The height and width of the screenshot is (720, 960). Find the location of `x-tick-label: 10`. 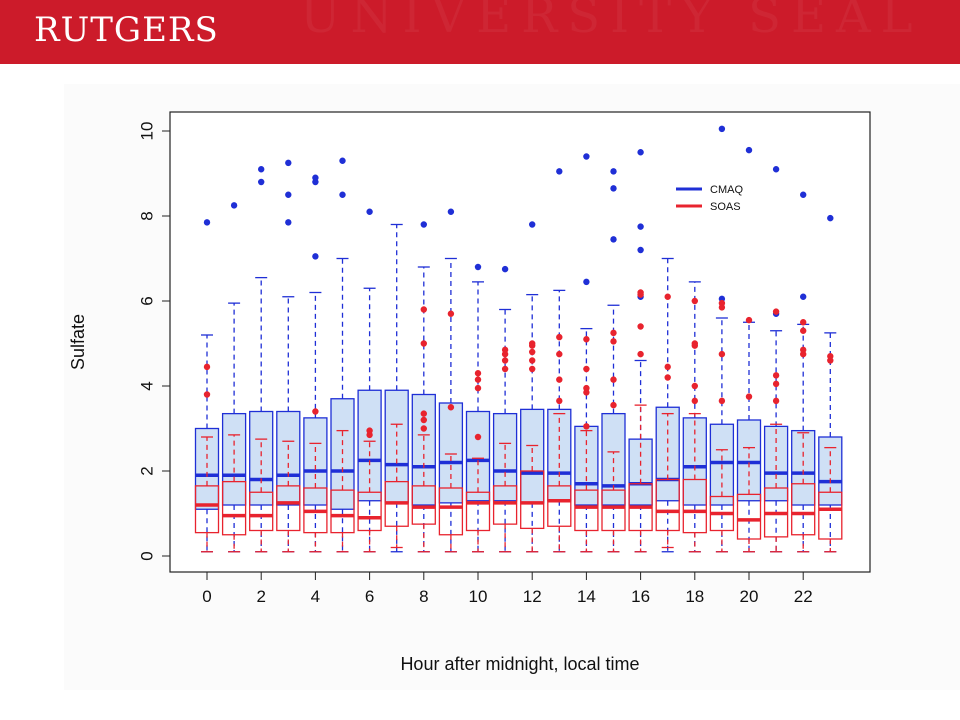

x-tick-label: 10 is located at coordinates (478, 596).